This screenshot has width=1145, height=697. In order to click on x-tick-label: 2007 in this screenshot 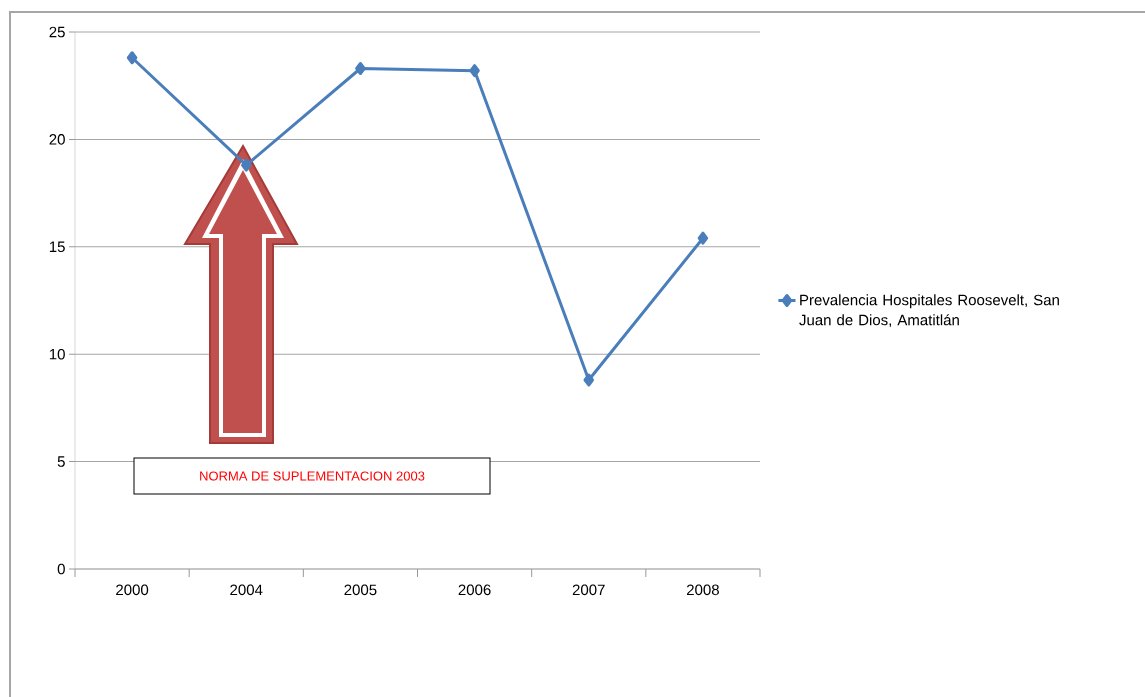, I will do `click(588, 590)`.